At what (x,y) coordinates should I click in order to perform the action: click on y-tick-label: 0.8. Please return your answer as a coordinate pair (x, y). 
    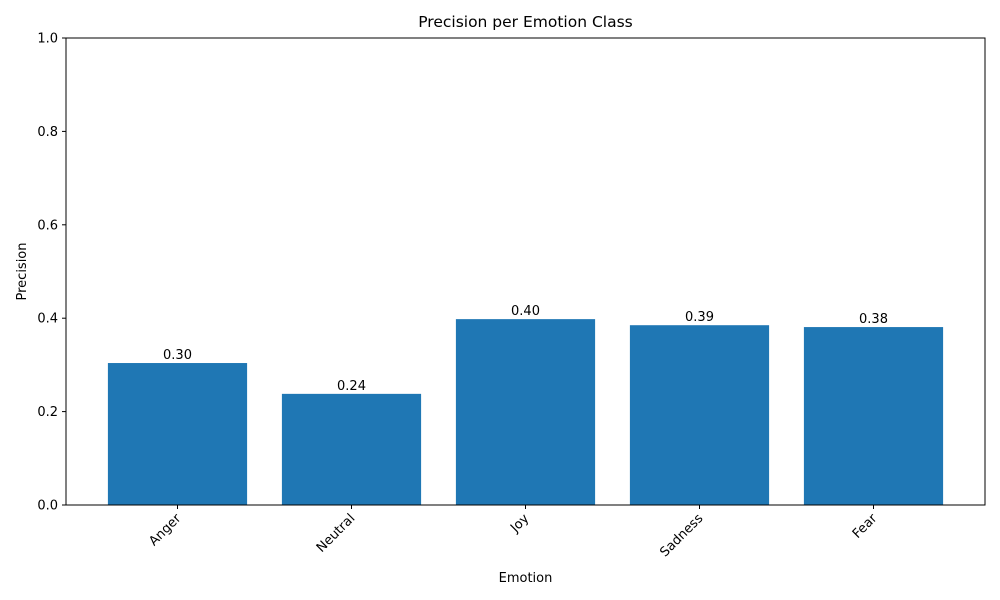
    Looking at the image, I should click on (47, 132).